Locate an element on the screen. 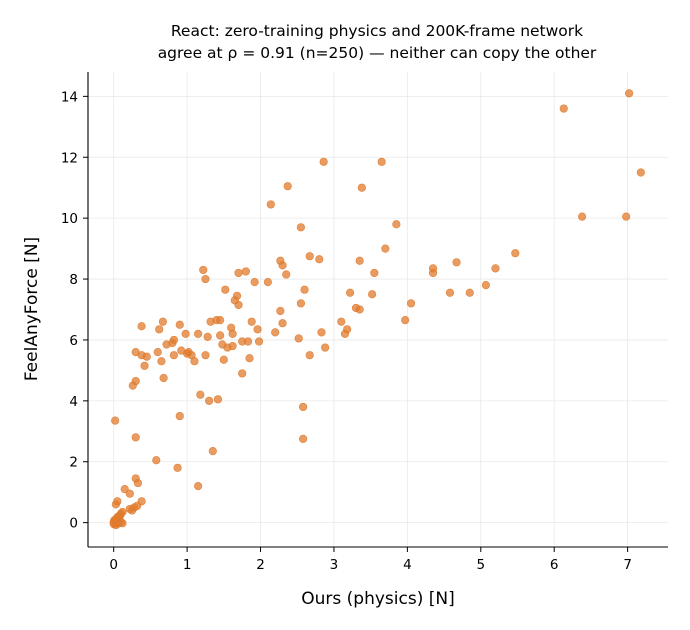  x-tick-label: 4 is located at coordinates (407, 565).